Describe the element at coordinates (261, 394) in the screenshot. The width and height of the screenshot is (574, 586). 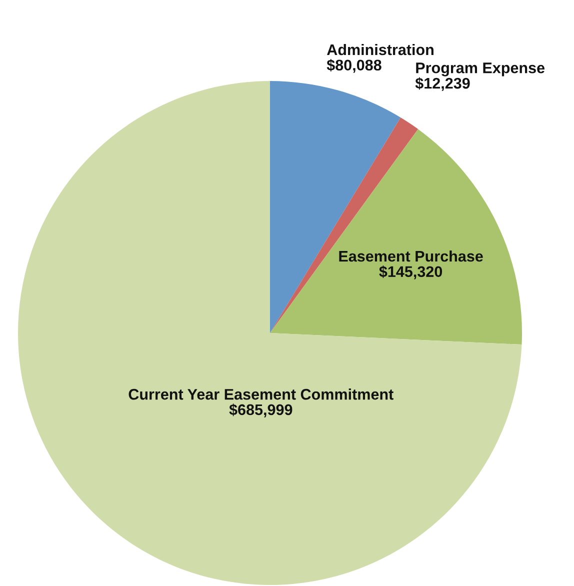
I see `slice-label: Current Year Easement Commitment` at that location.